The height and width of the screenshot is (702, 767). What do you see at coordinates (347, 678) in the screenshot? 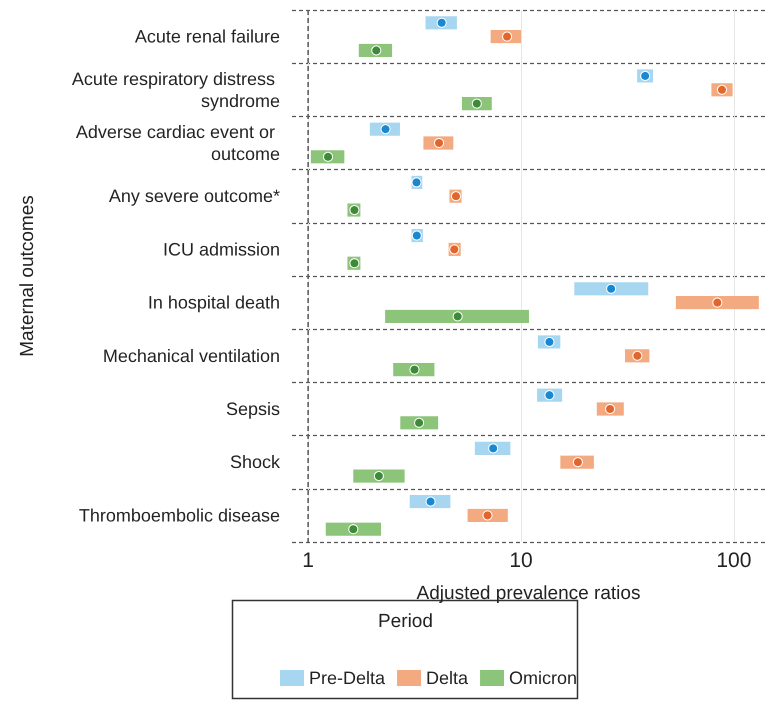
I see `legend-label: Pre-Delta` at bounding box center [347, 678].